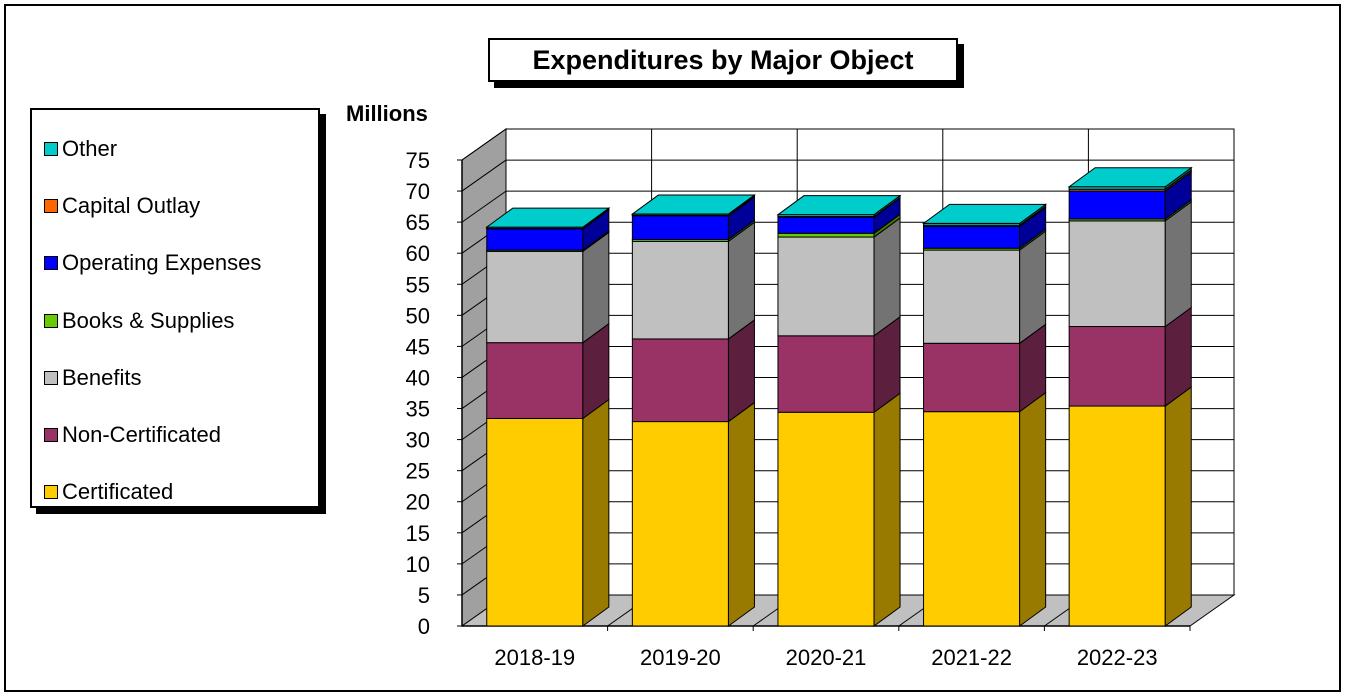 The height and width of the screenshot is (698, 1347). Describe the element at coordinates (131, 205) in the screenshot. I see `legend-label: Capital Outlay` at that location.